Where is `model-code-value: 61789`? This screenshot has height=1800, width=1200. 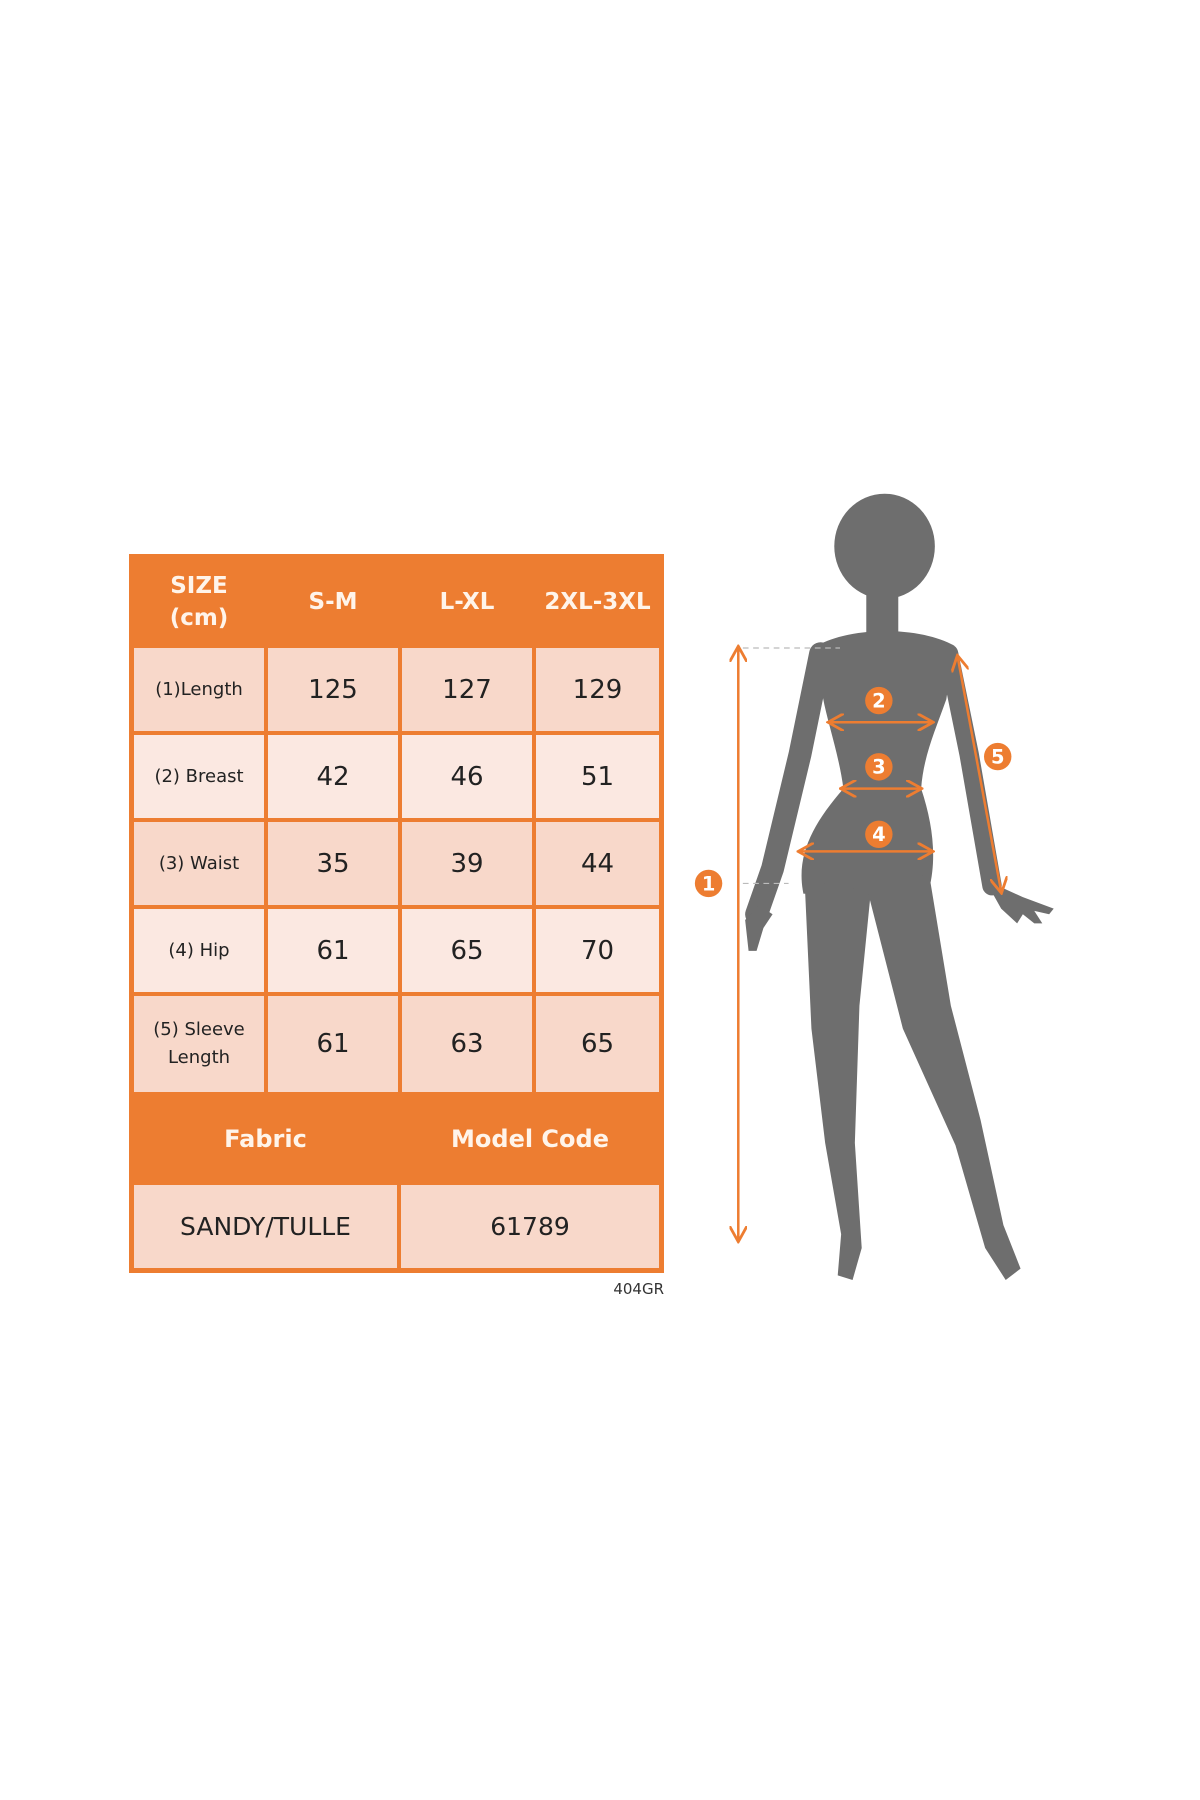
model-code-value: 61789 is located at coordinates (530, 1226).